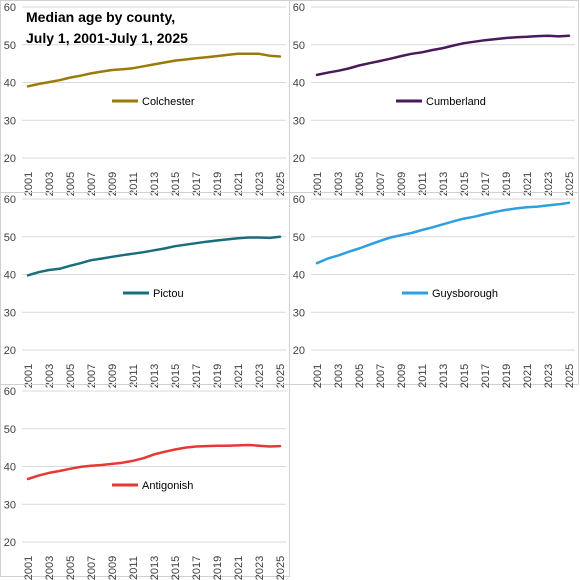 The image size is (580, 580). What do you see at coordinates (154, 256) in the screenshot?
I see `series-line-pictou` at bounding box center [154, 256].